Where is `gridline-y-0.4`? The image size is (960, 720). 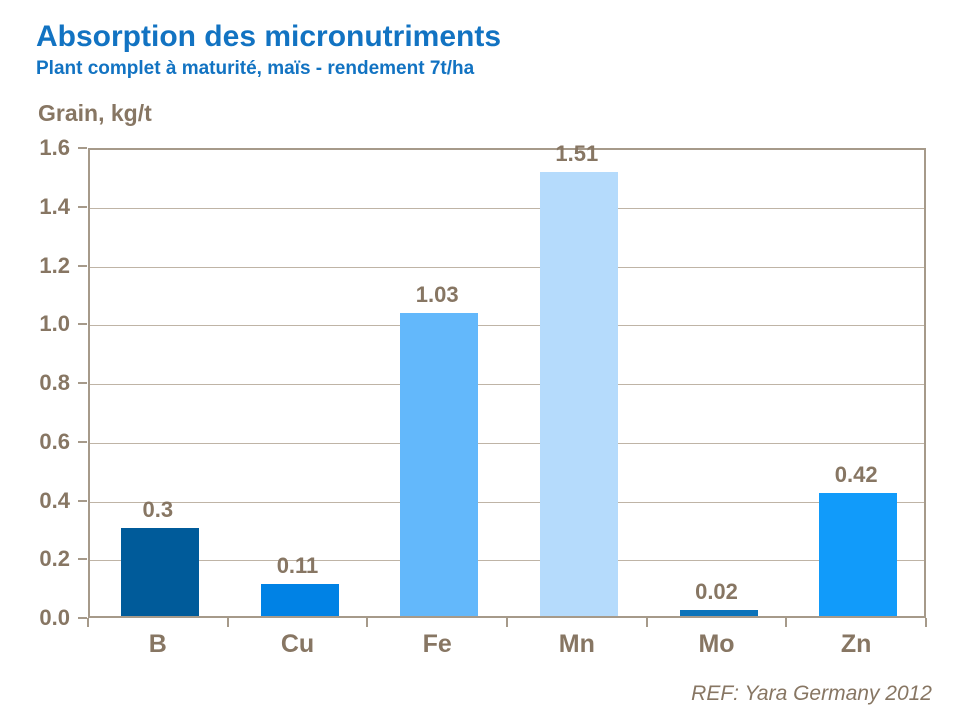 gridline-y-0.4 is located at coordinates (507, 502).